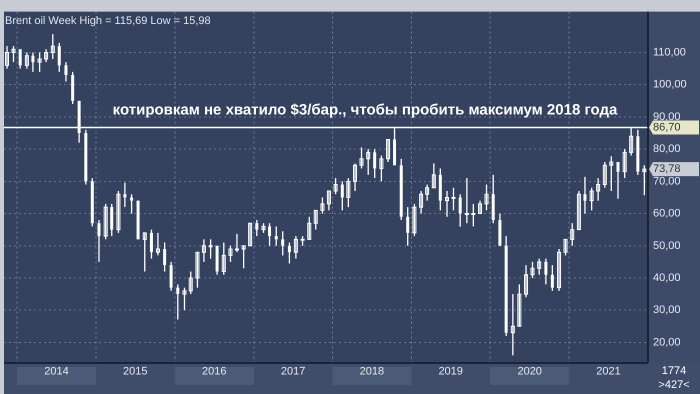 This screenshot has height=394, width=700. I want to click on x-tick-label: 2020, so click(529, 372).